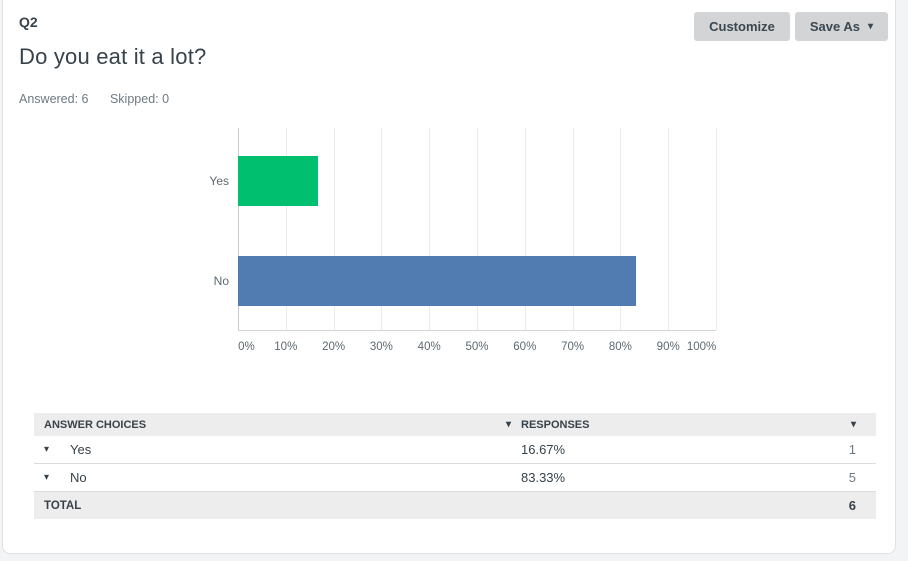 Image resolution: width=908 pixels, height=561 pixels. I want to click on choice-cell: ▾ No, so click(277, 477).